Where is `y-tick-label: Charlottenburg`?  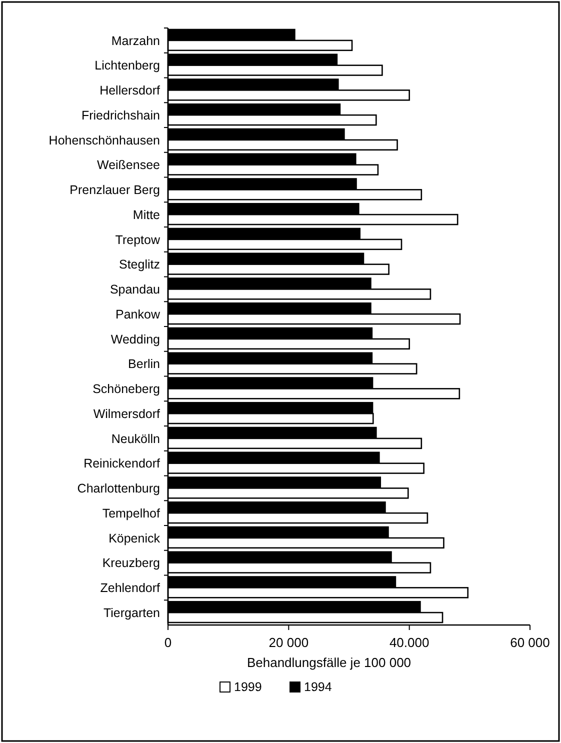 y-tick-label: Charlottenburg is located at coordinates (118, 489).